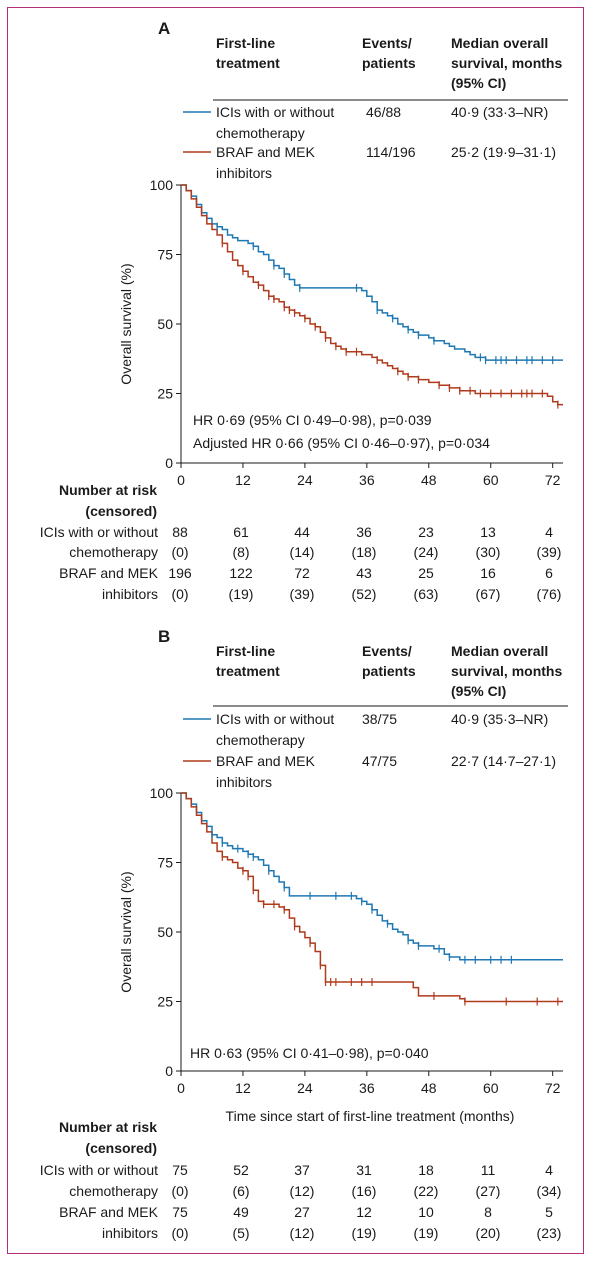  I want to click on risk-value: (12), so click(302, 1233).